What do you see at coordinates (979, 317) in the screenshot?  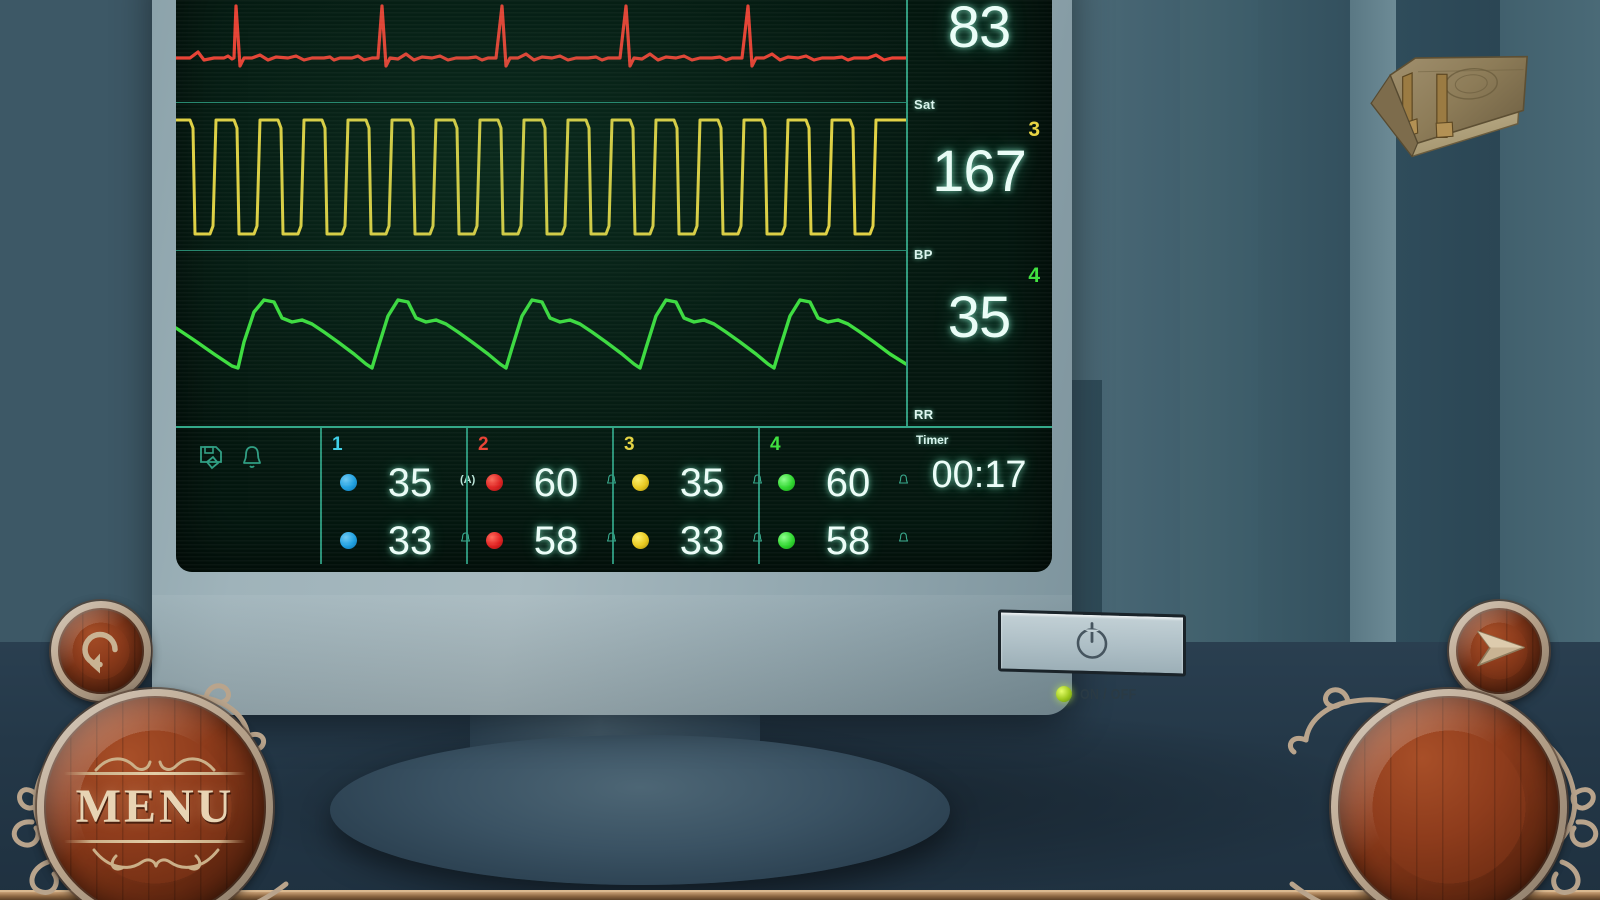 I see `numeric-value-rr: 35` at bounding box center [979, 317].